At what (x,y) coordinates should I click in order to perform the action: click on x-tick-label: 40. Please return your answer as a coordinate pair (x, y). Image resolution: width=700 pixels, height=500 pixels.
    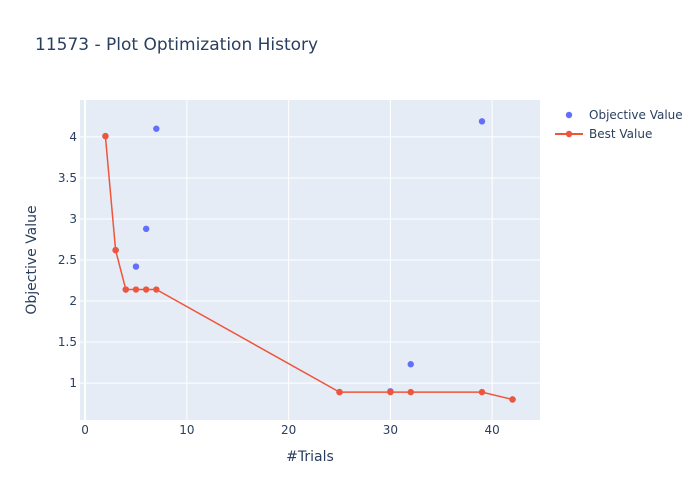
    Looking at the image, I should click on (492, 430).